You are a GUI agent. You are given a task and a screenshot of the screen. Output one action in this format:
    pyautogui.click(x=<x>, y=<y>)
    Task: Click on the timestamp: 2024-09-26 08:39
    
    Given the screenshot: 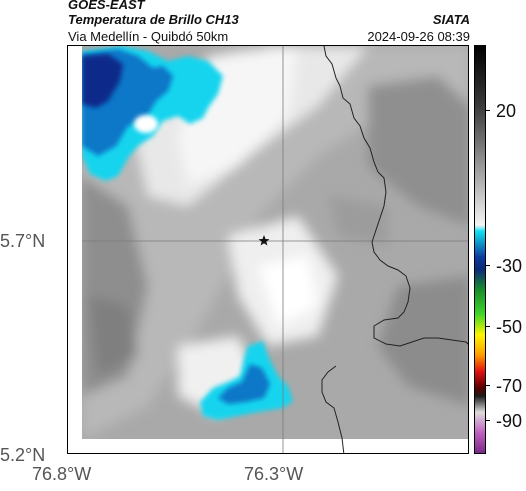 What is the action you would take?
    pyautogui.click(x=418, y=36)
    